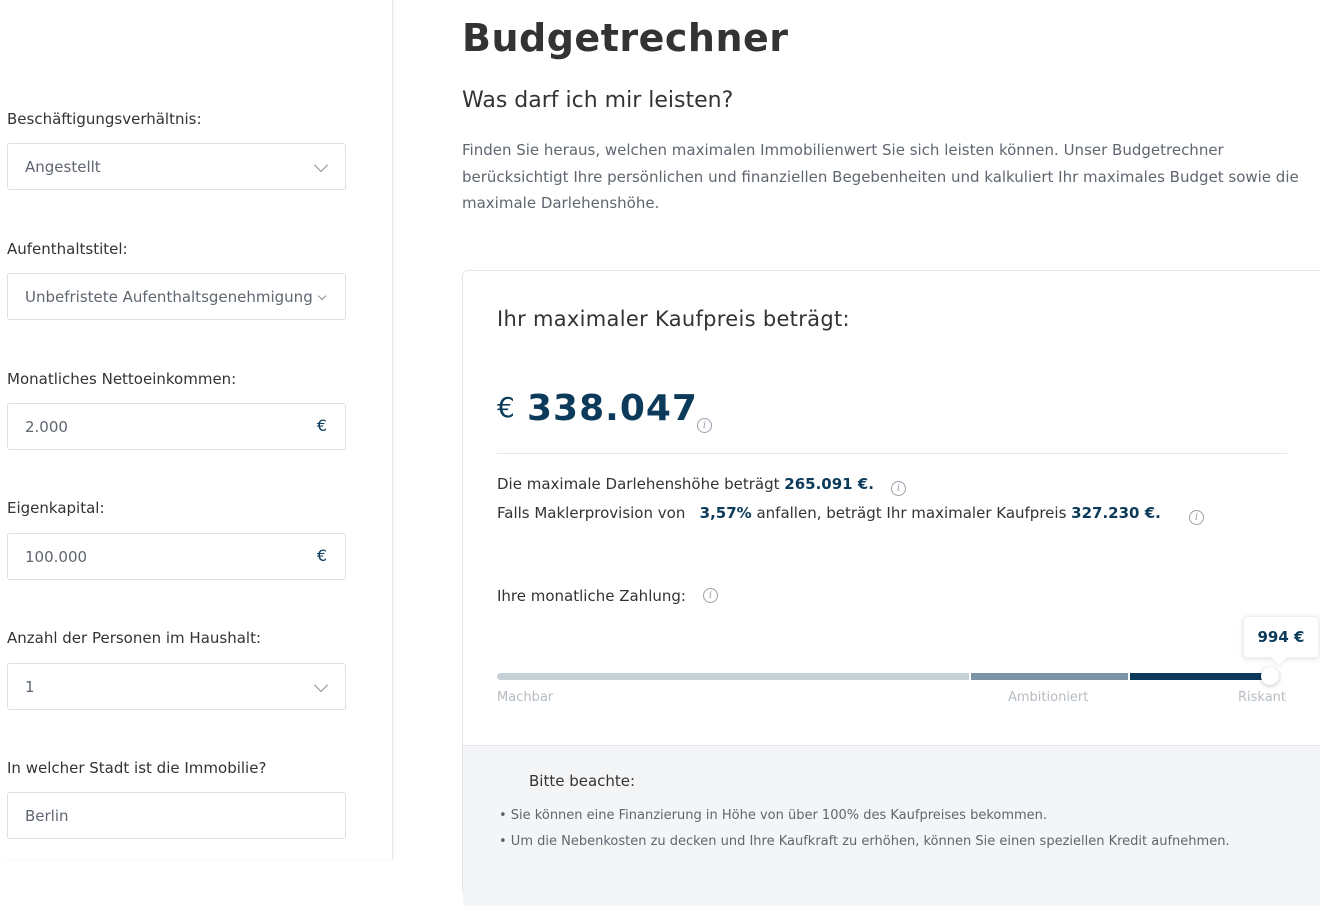 The image size is (1320, 906). Describe the element at coordinates (829, 484) in the screenshot. I see `loan-value: 265.091 €.` at that location.